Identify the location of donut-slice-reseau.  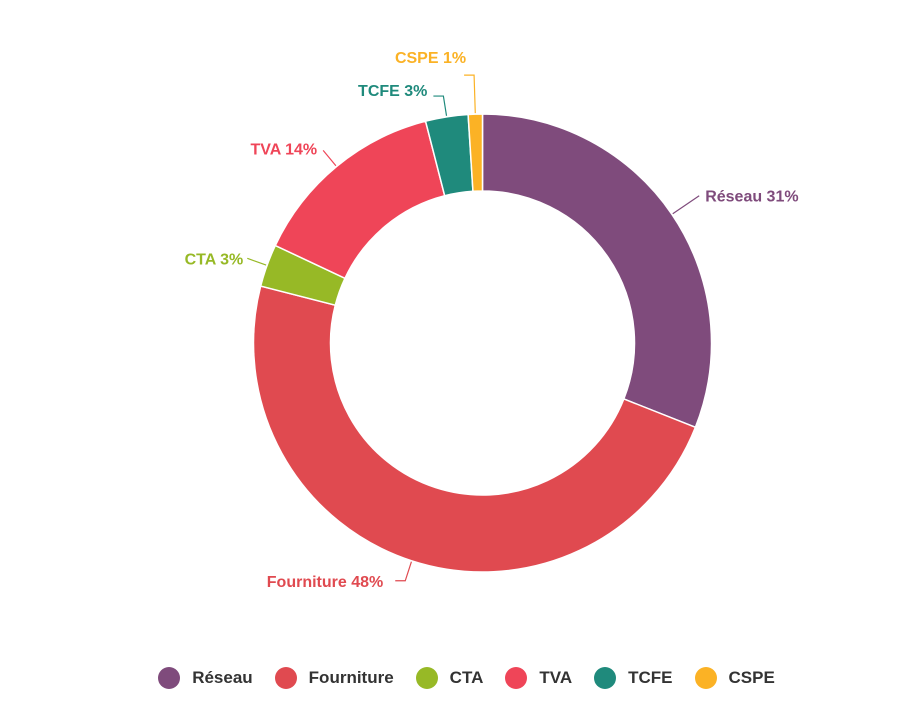
(597, 271).